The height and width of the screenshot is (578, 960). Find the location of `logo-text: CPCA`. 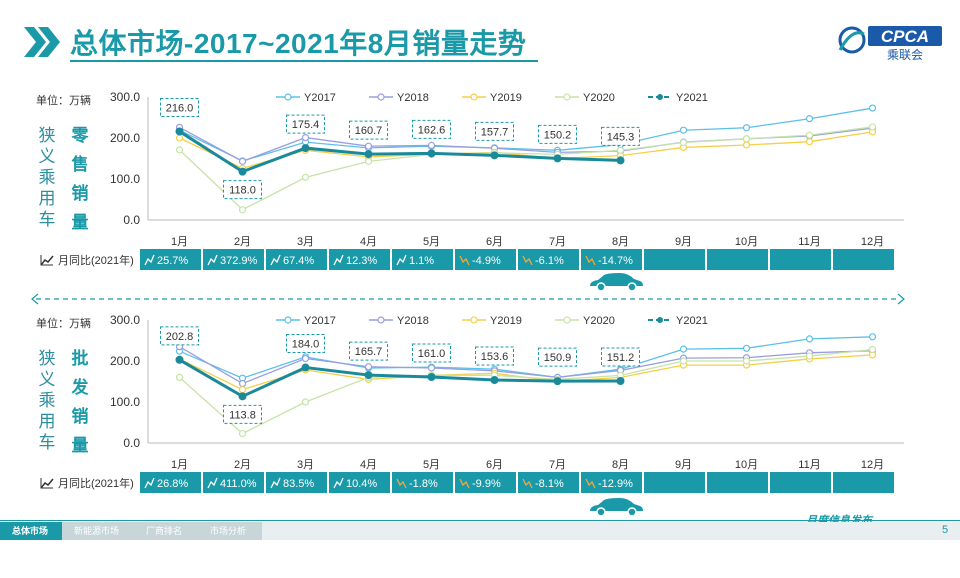

logo-text: CPCA is located at coordinates (905, 36).